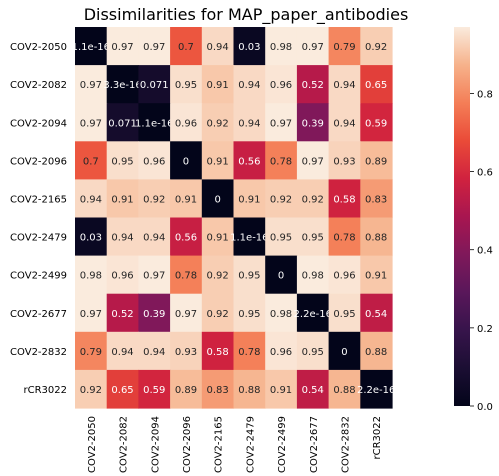 The width and height of the screenshot is (499, 476). I want to click on column-tick-label: COV2-2096, so click(187, 444).